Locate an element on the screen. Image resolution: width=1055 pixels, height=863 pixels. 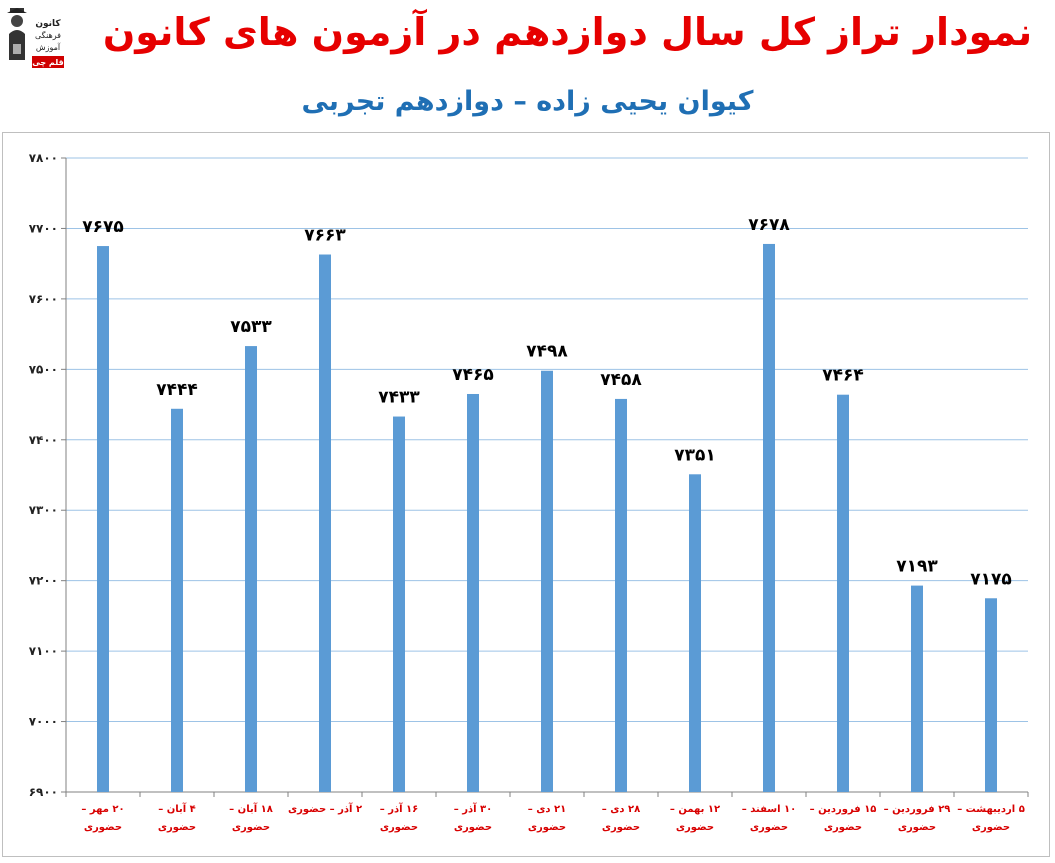
x-tick-label: ۱۵ فروردین – is located at coordinates (843, 809).